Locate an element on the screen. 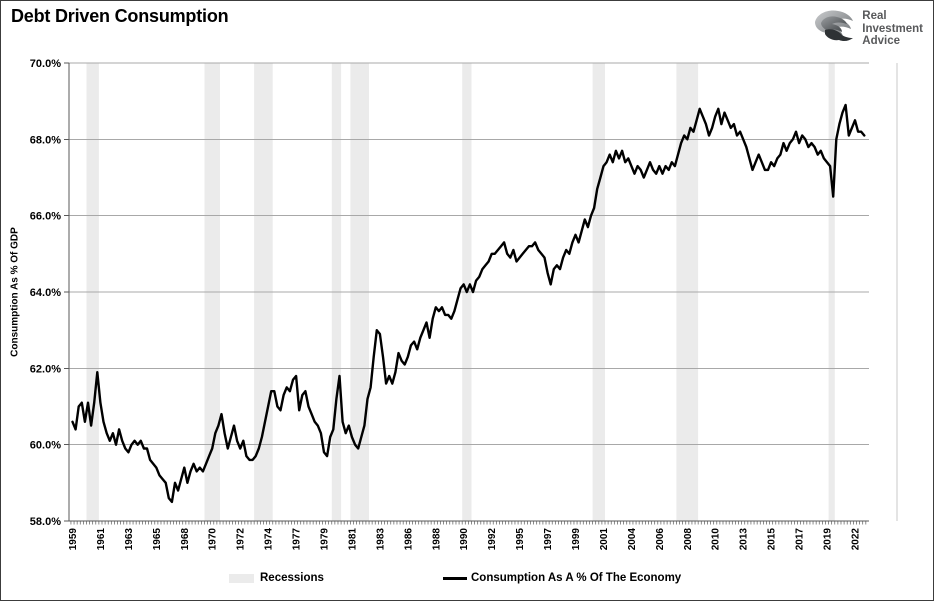 This screenshot has height=603, width=936. y-tick-label: 64.0% is located at coordinates (45, 293).